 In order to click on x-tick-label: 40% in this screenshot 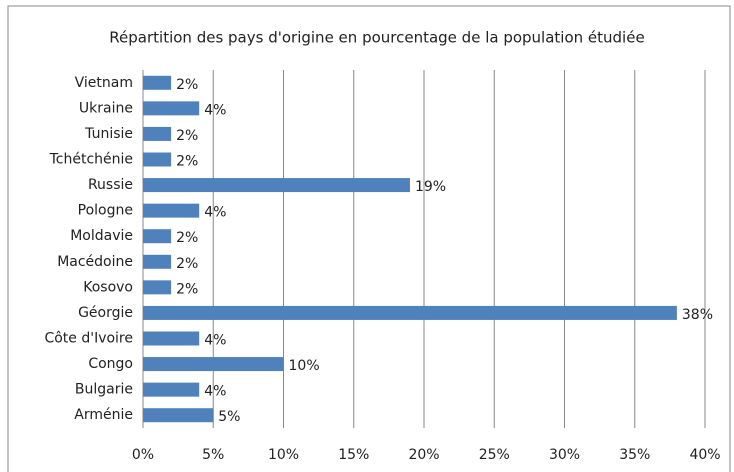, I will do `click(704, 455)`.